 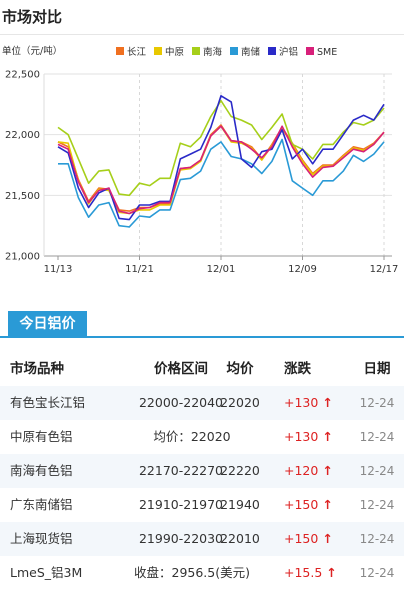 I want to click on tab-today-aluminum-price: 今日铝价, so click(x=47, y=324).